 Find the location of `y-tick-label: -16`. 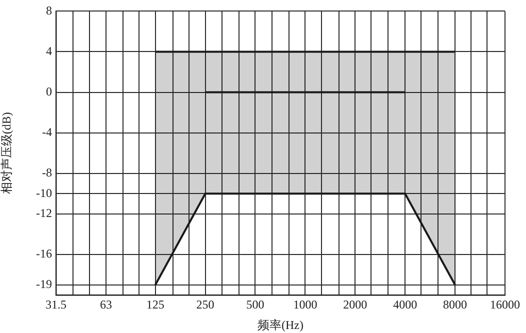

y-tick-label: -16 is located at coordinates (44, 253).